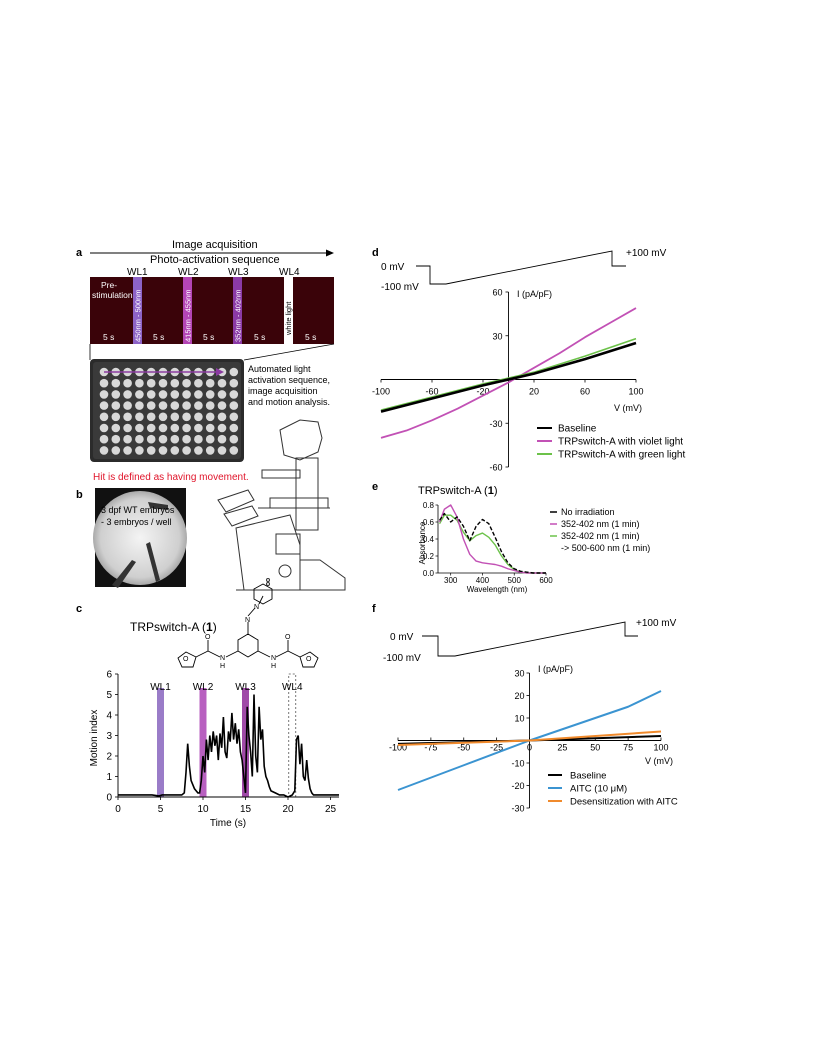 Image resolution: width=816 pixels, height=1056 pixels. Describe the element at coordinates (236, 501) in the screenshot. I see `eyepiece-left` at that location.